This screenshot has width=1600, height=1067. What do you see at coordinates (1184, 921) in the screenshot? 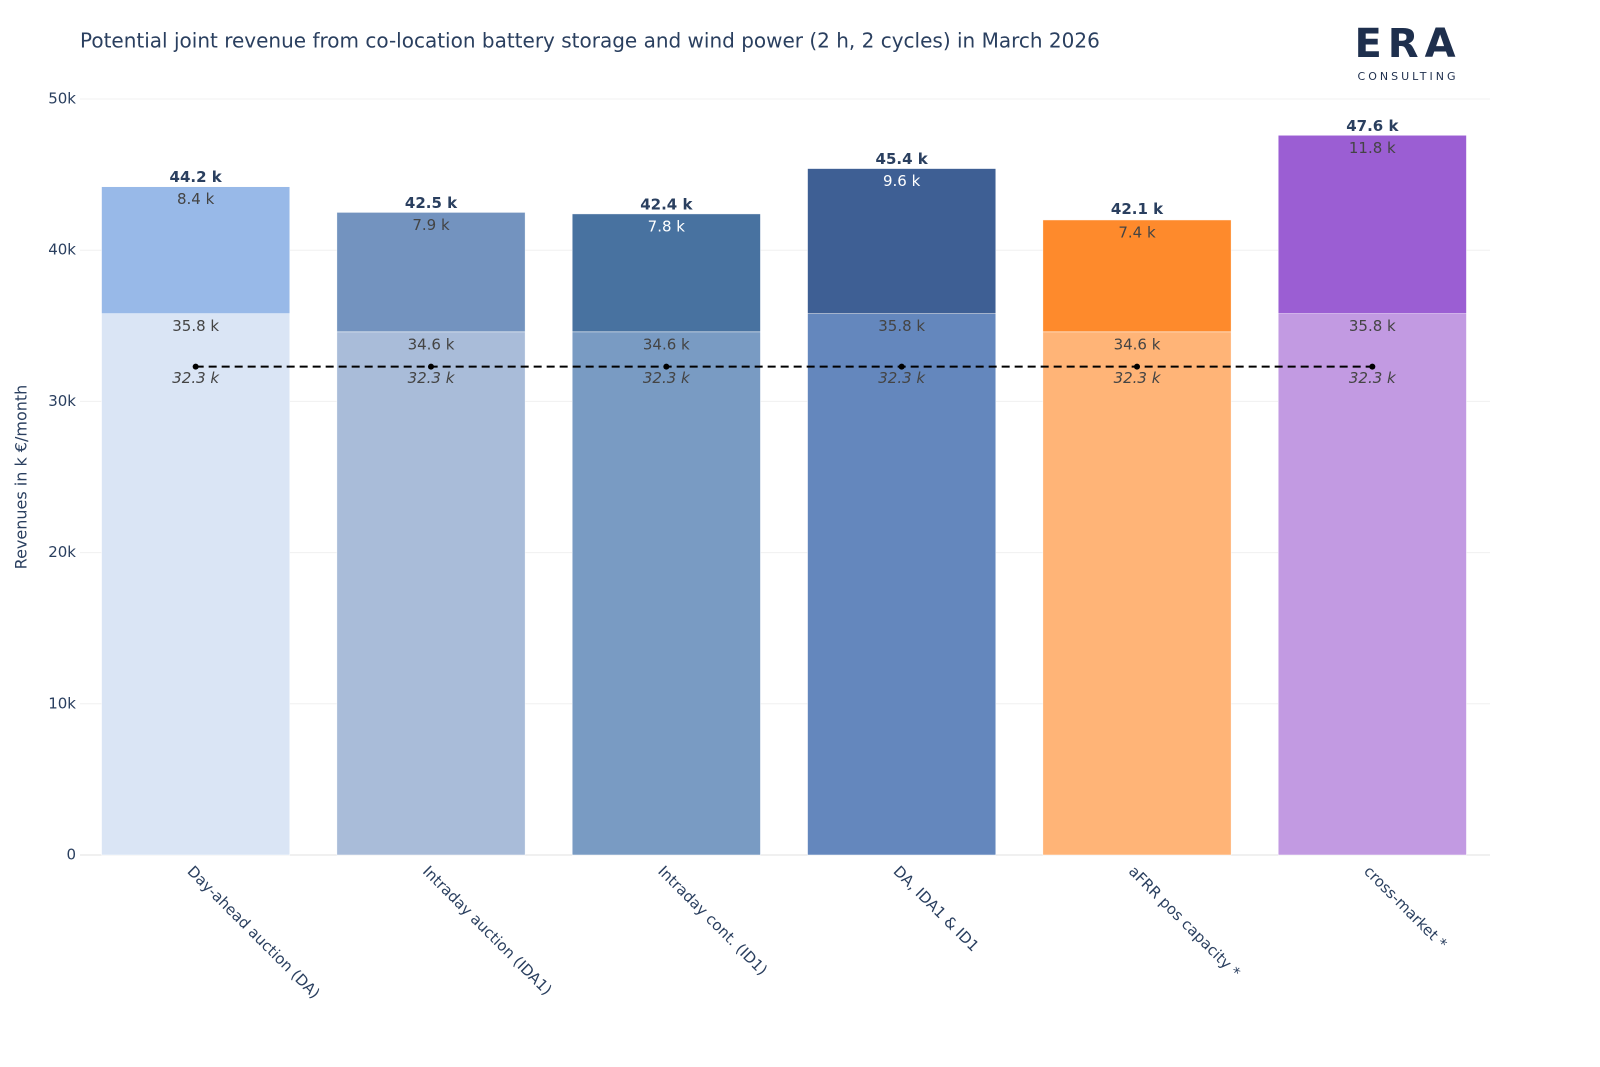
I see `x-tick-label: aFRR pos capacity *` at bounding box center [1184, 921].